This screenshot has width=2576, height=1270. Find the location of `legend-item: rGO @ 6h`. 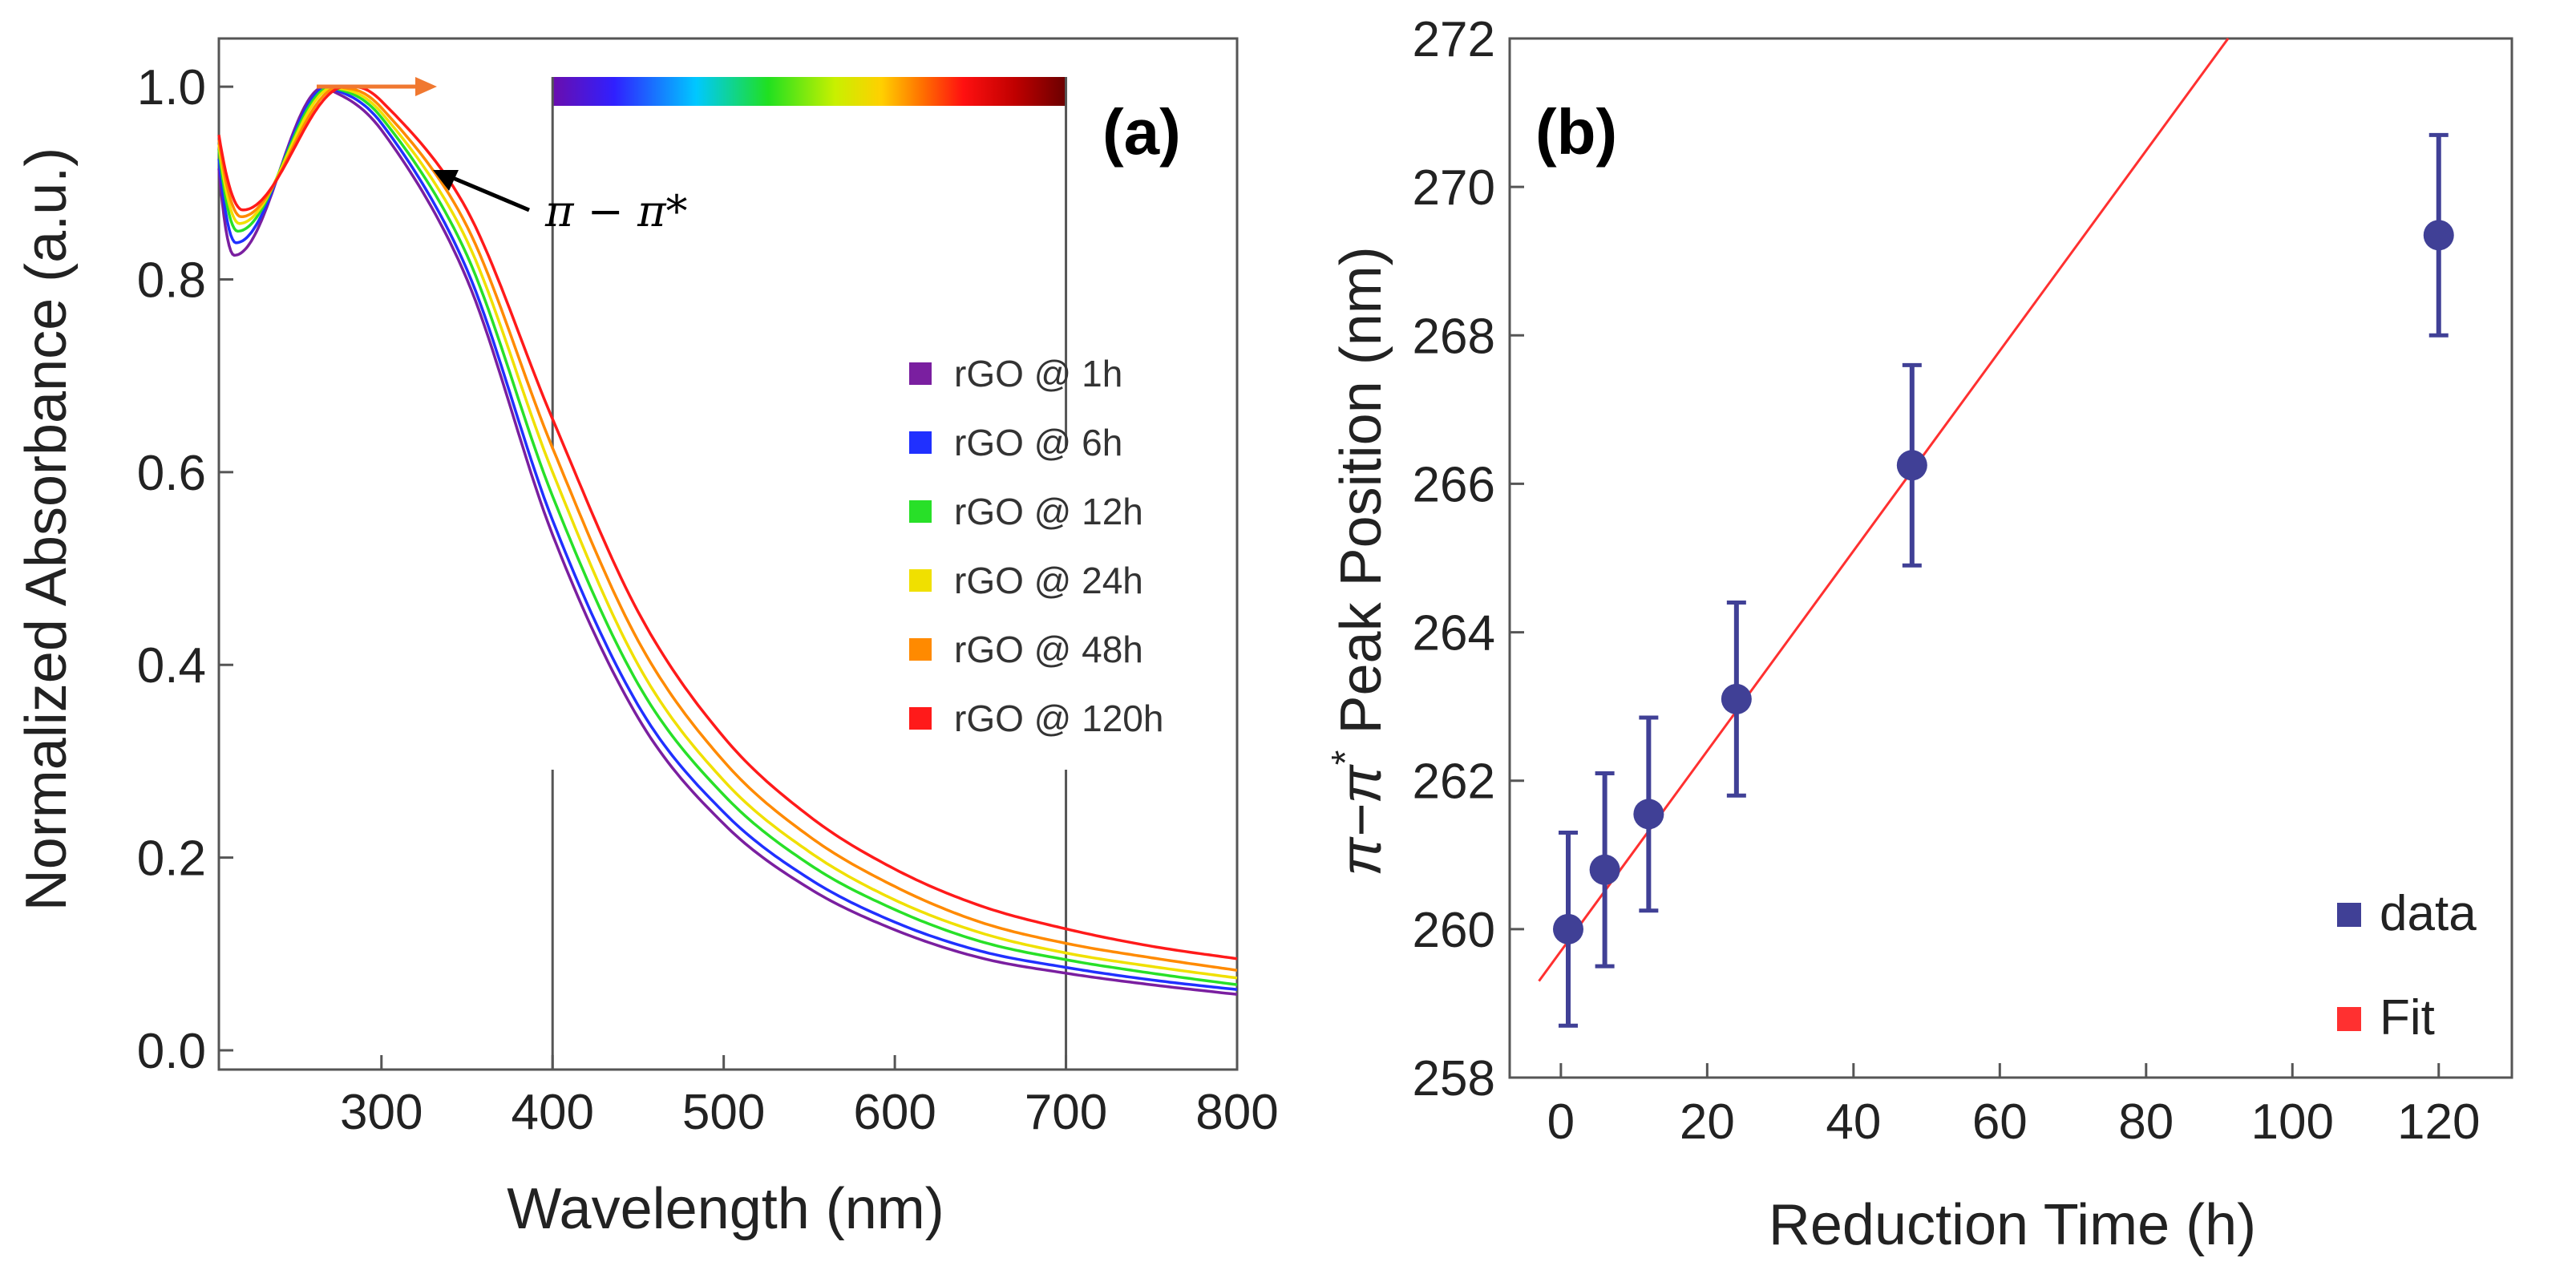

legend-item: rGO @ 6h is located at coordinates (1015, 443).